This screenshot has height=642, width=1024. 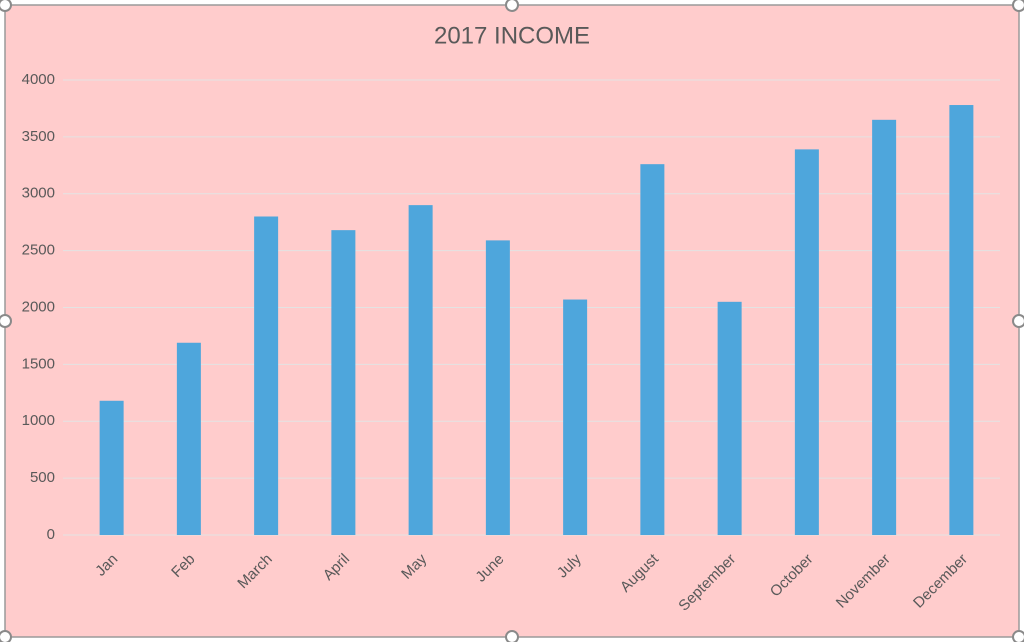 I want to click on y-tick-label: 1000, so click(x=38, y=420).